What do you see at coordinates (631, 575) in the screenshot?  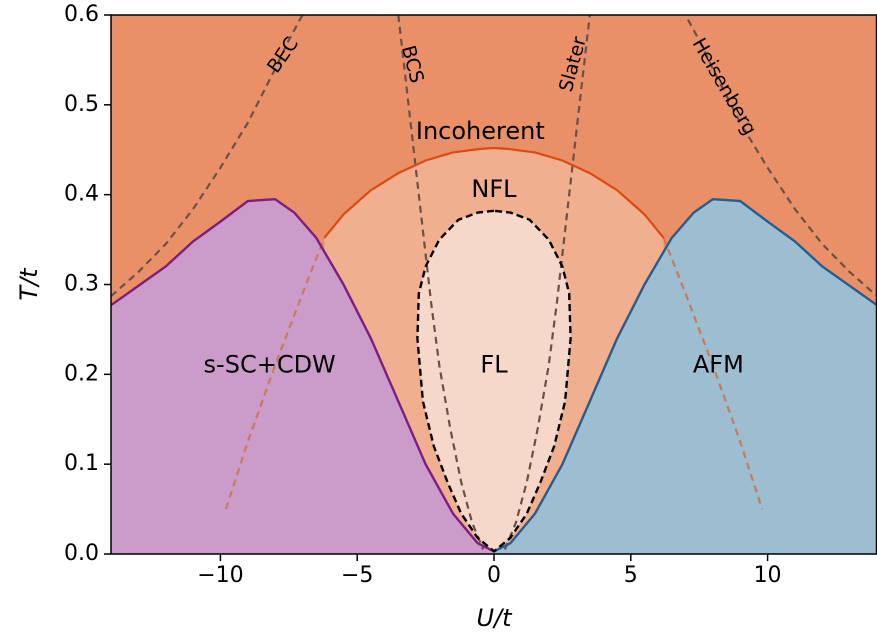 I see `x-tick-label: 5` at bounding box center [631, 575].